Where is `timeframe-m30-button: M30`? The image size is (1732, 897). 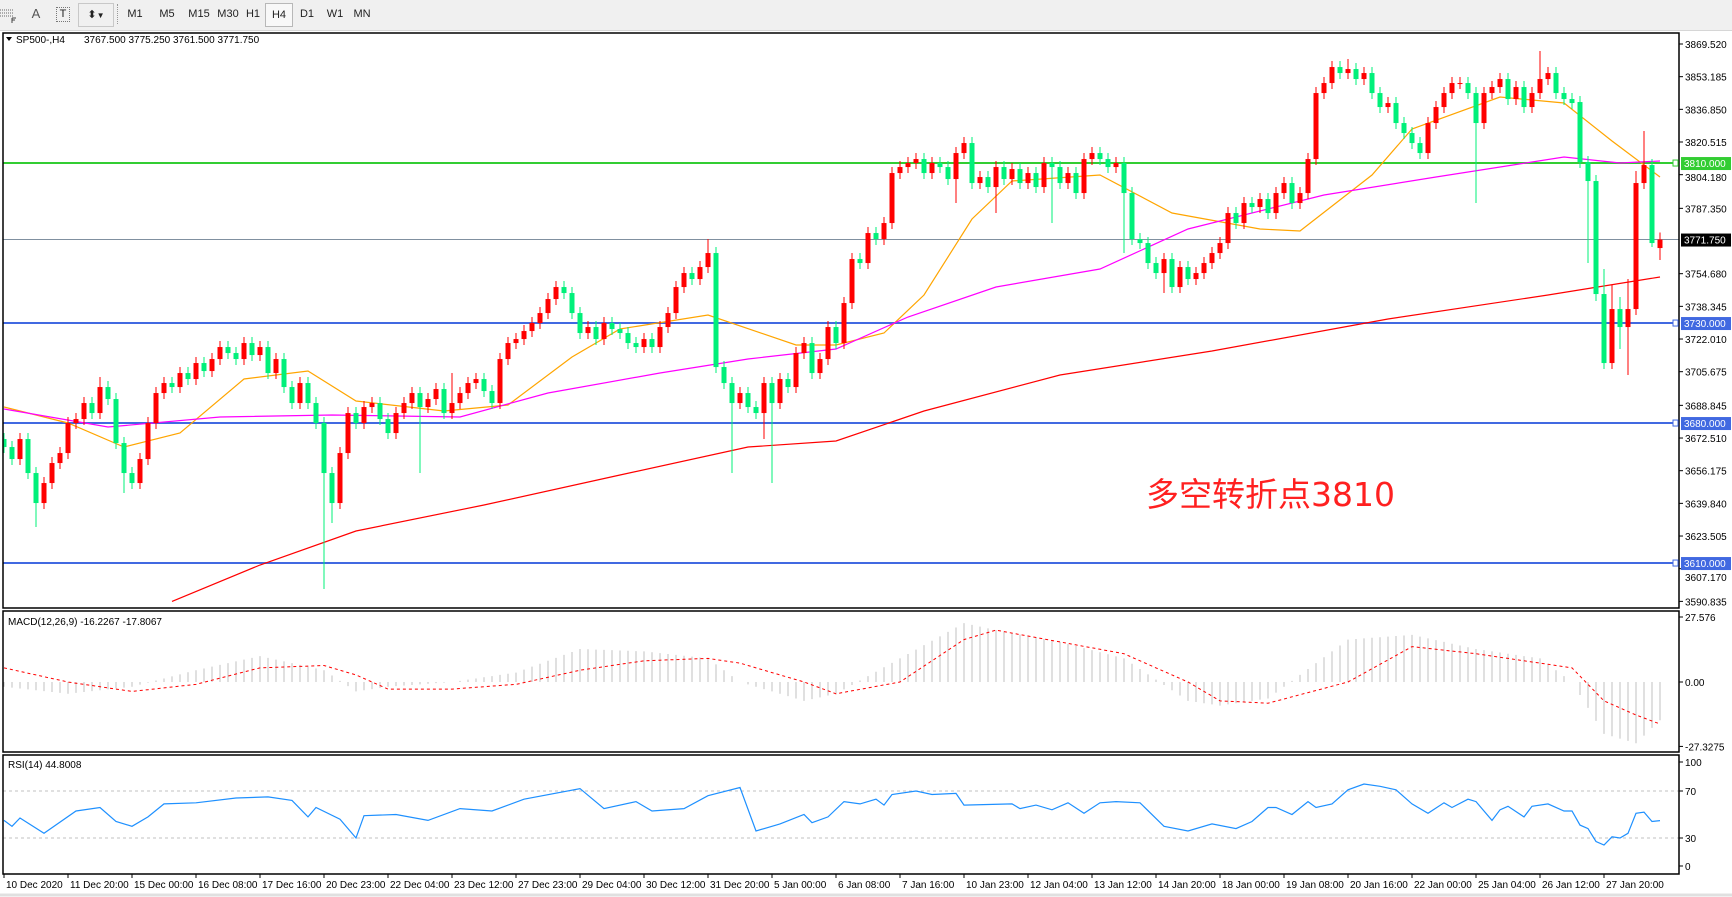 timeframe-m30-button: M30 is located at coordinates (228, 14).